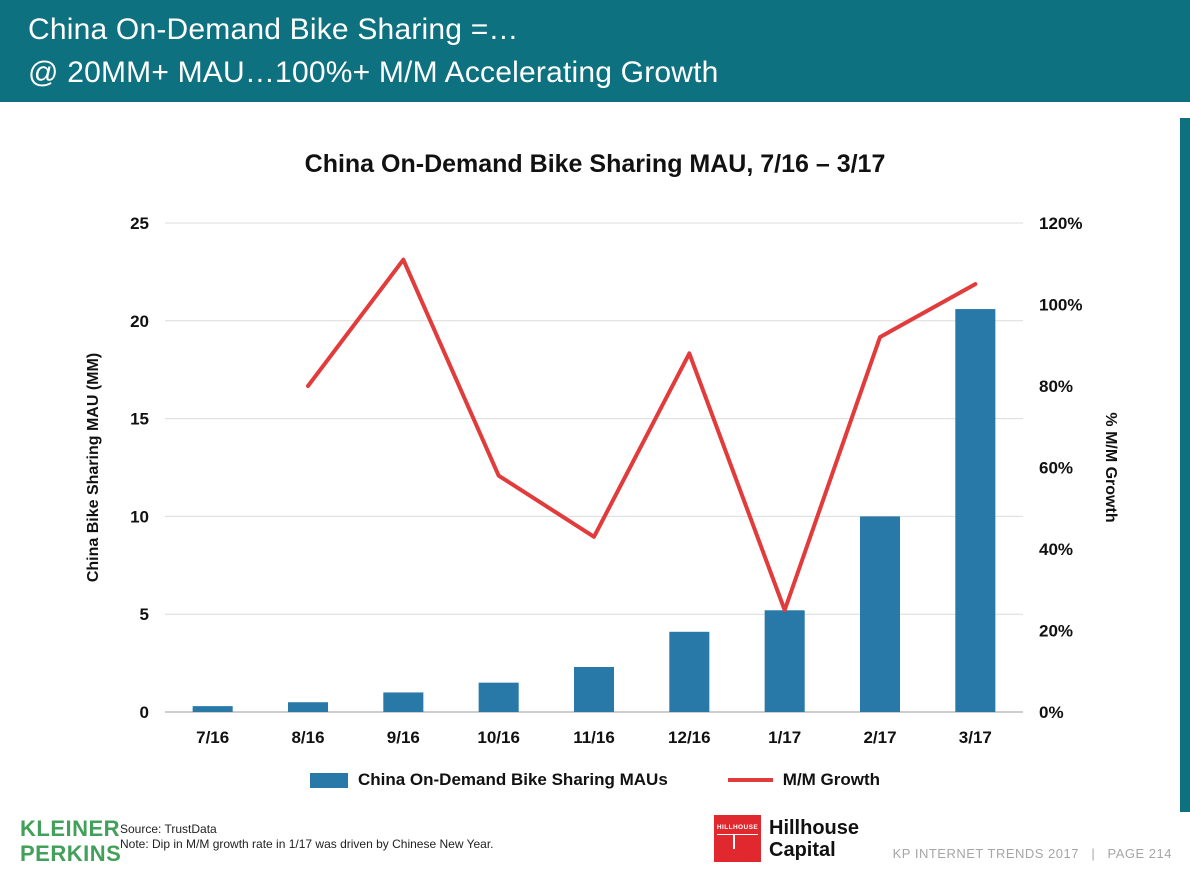 This screenshot has width=1190, height=882. Describe the element at coordinates (1056, 386) in the screenshot. I see `right-axis-tick: 80%` at that location.